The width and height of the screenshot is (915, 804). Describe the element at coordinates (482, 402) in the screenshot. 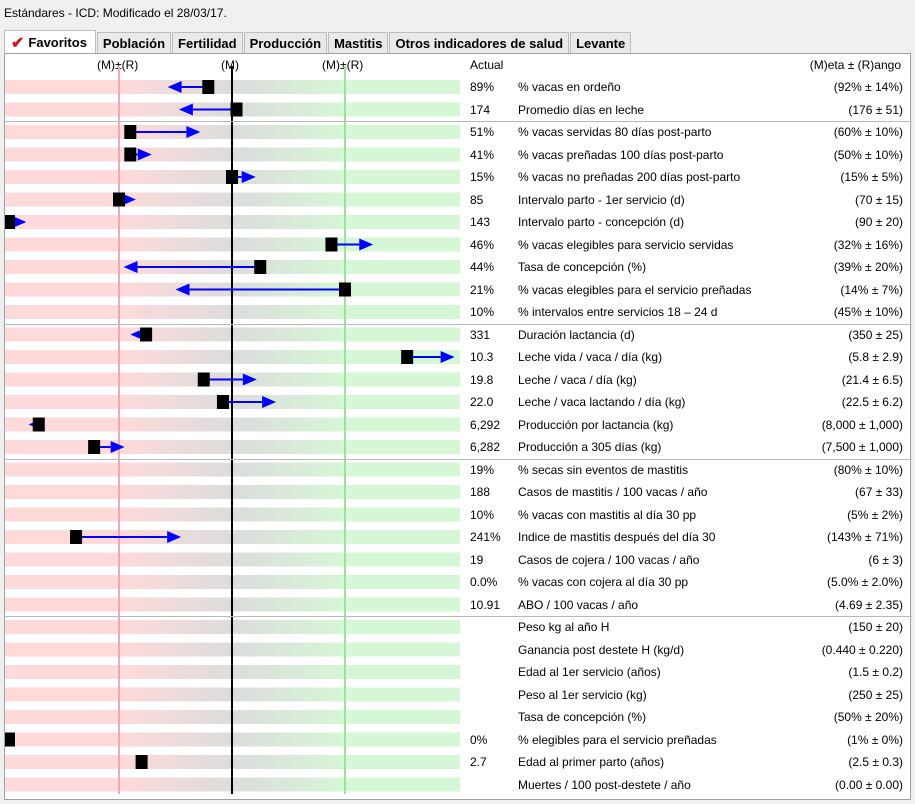

I see `actual-value: 22.0` at that location.